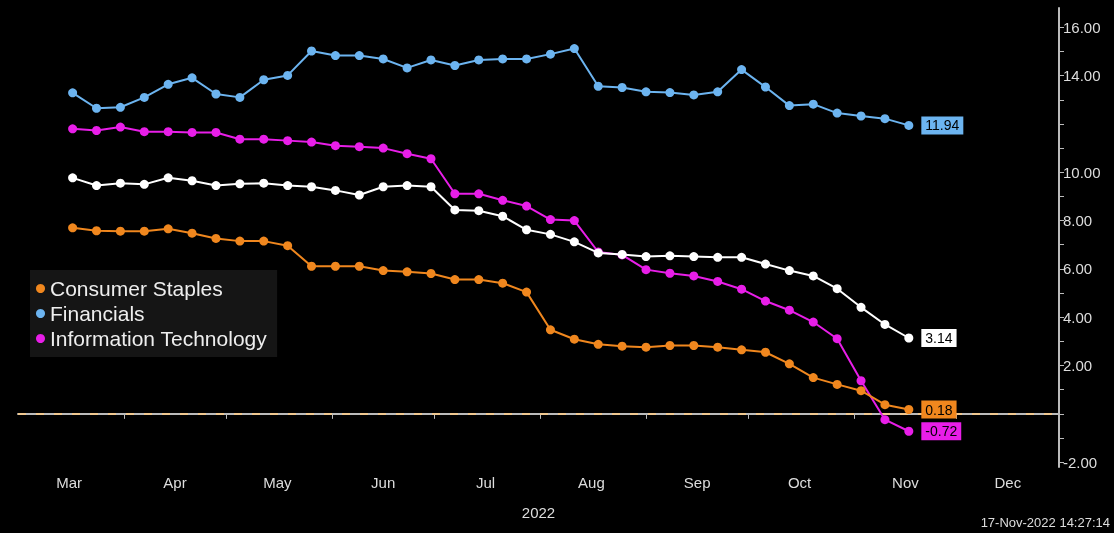 The width and height of the screenshot is (1114, 533). What do you see at coordinates (939, 409) in the screenshot?
I see `data-label: 0.18` at bounding box center [939, 409].